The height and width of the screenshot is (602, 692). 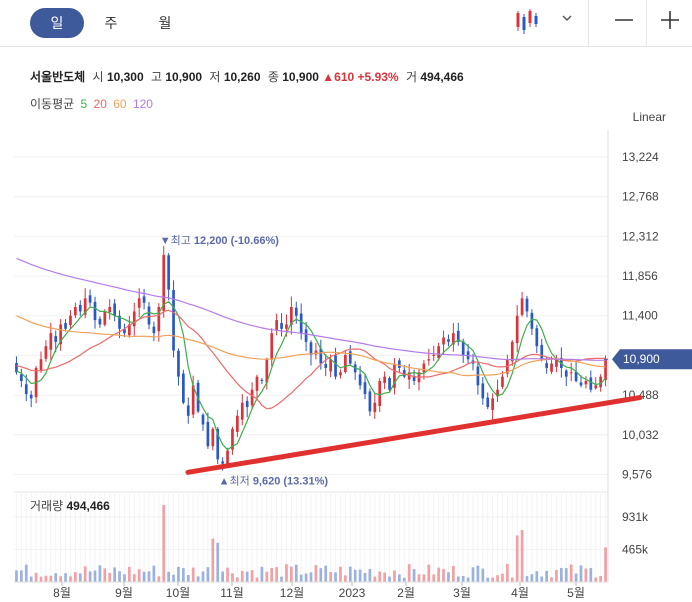 I want to click on x-tick-label: 2월, so click(x=406, y=593).